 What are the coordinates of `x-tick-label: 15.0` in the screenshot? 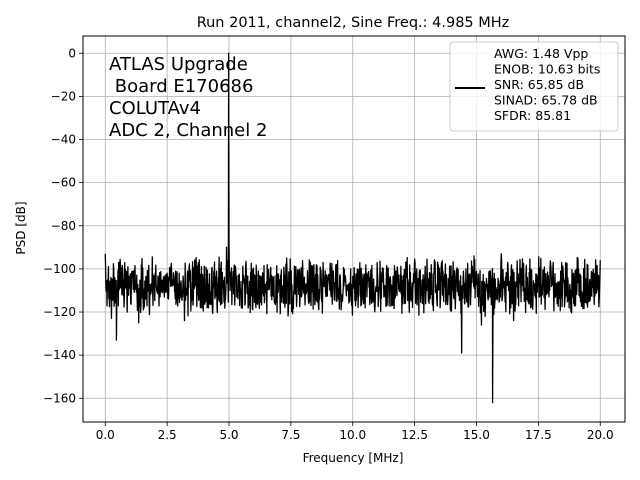 It's located at (476, 435).